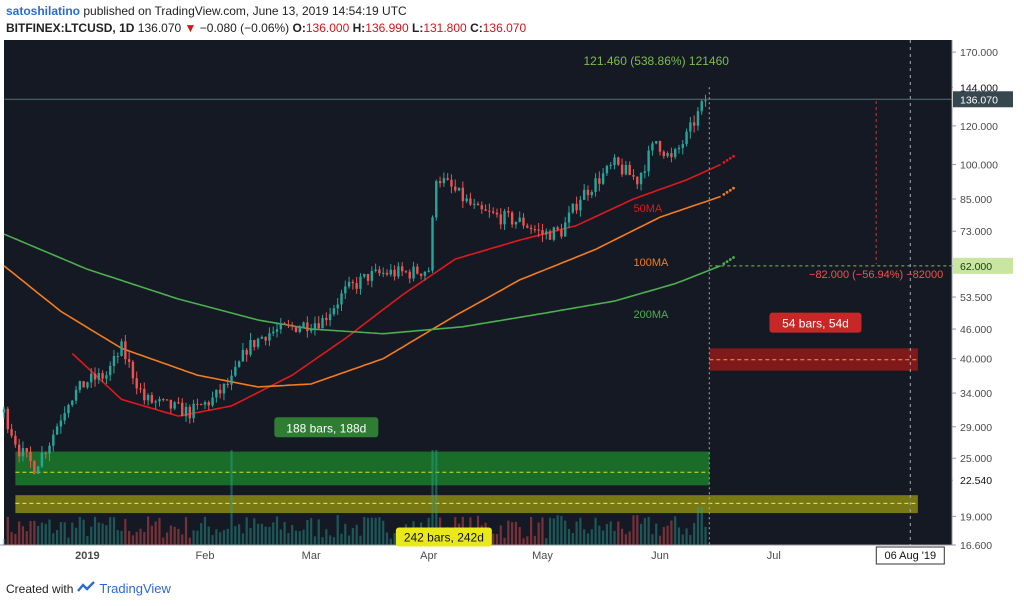 The height and width of the screenshot is (606, 1024). What do you see at coordinates (542, 556) in the screenshot?
I see `time-tick-label: May` at bounding box center [542, 556].